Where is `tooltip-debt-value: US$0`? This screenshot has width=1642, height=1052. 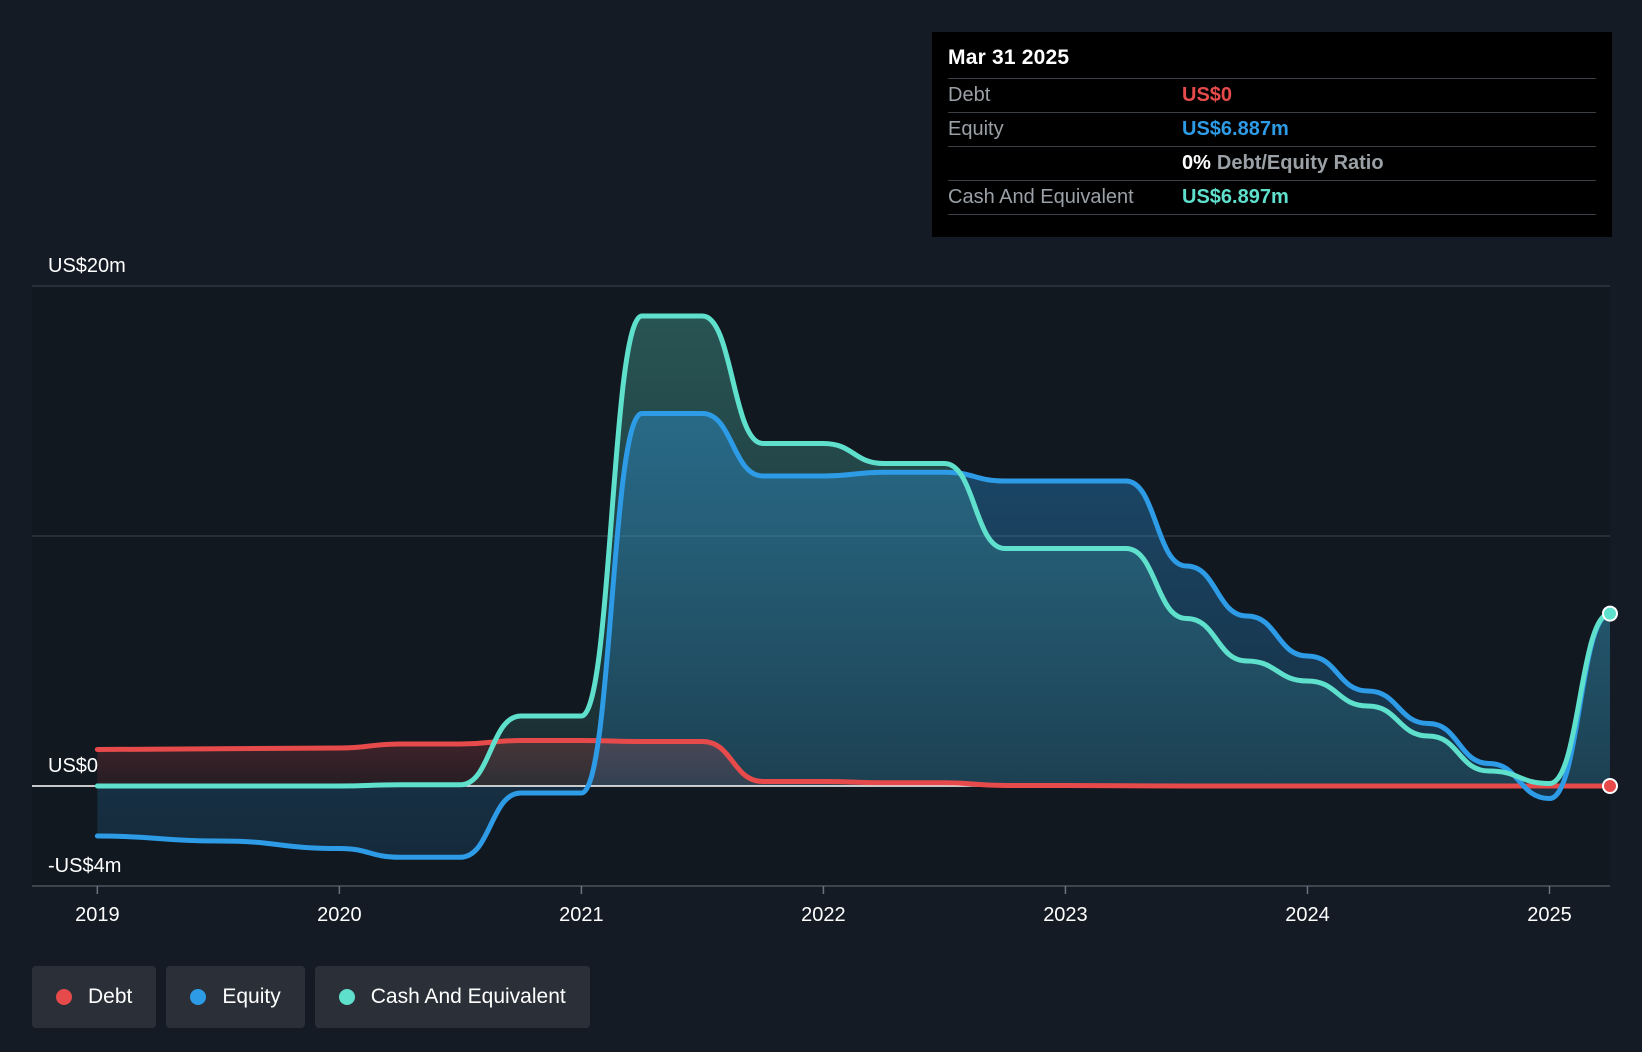 tooltip-debt-value: US$0 is located at coordinates (1207, 95).